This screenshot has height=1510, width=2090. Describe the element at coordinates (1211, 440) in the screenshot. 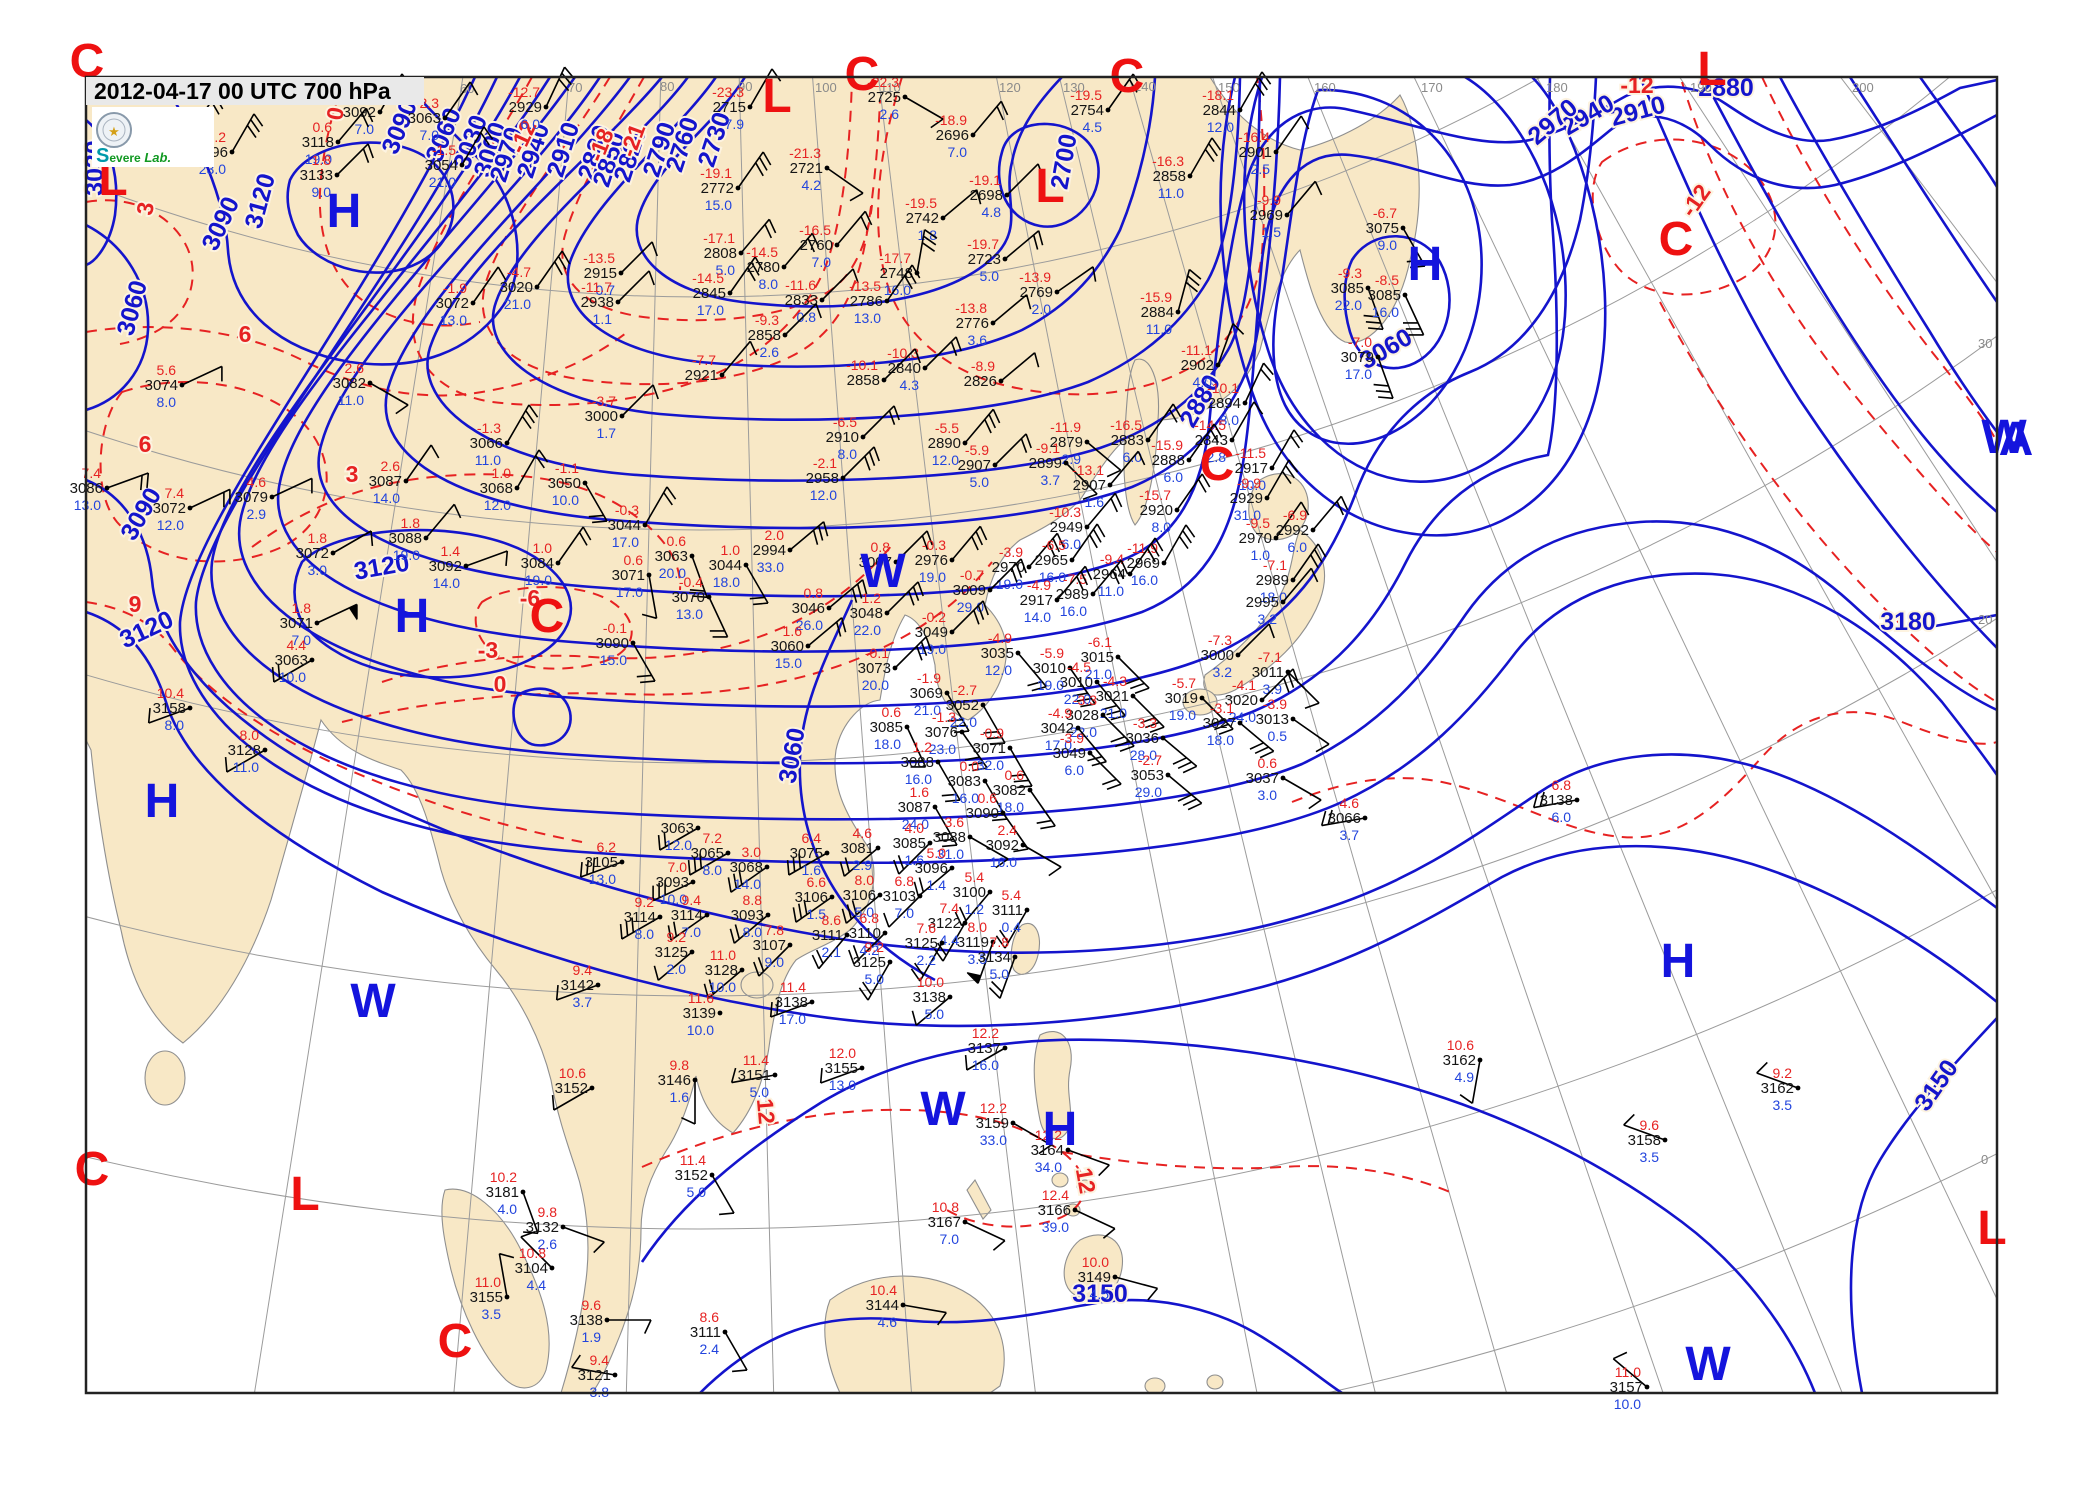

I see `station-height-value: 2843` at that location.